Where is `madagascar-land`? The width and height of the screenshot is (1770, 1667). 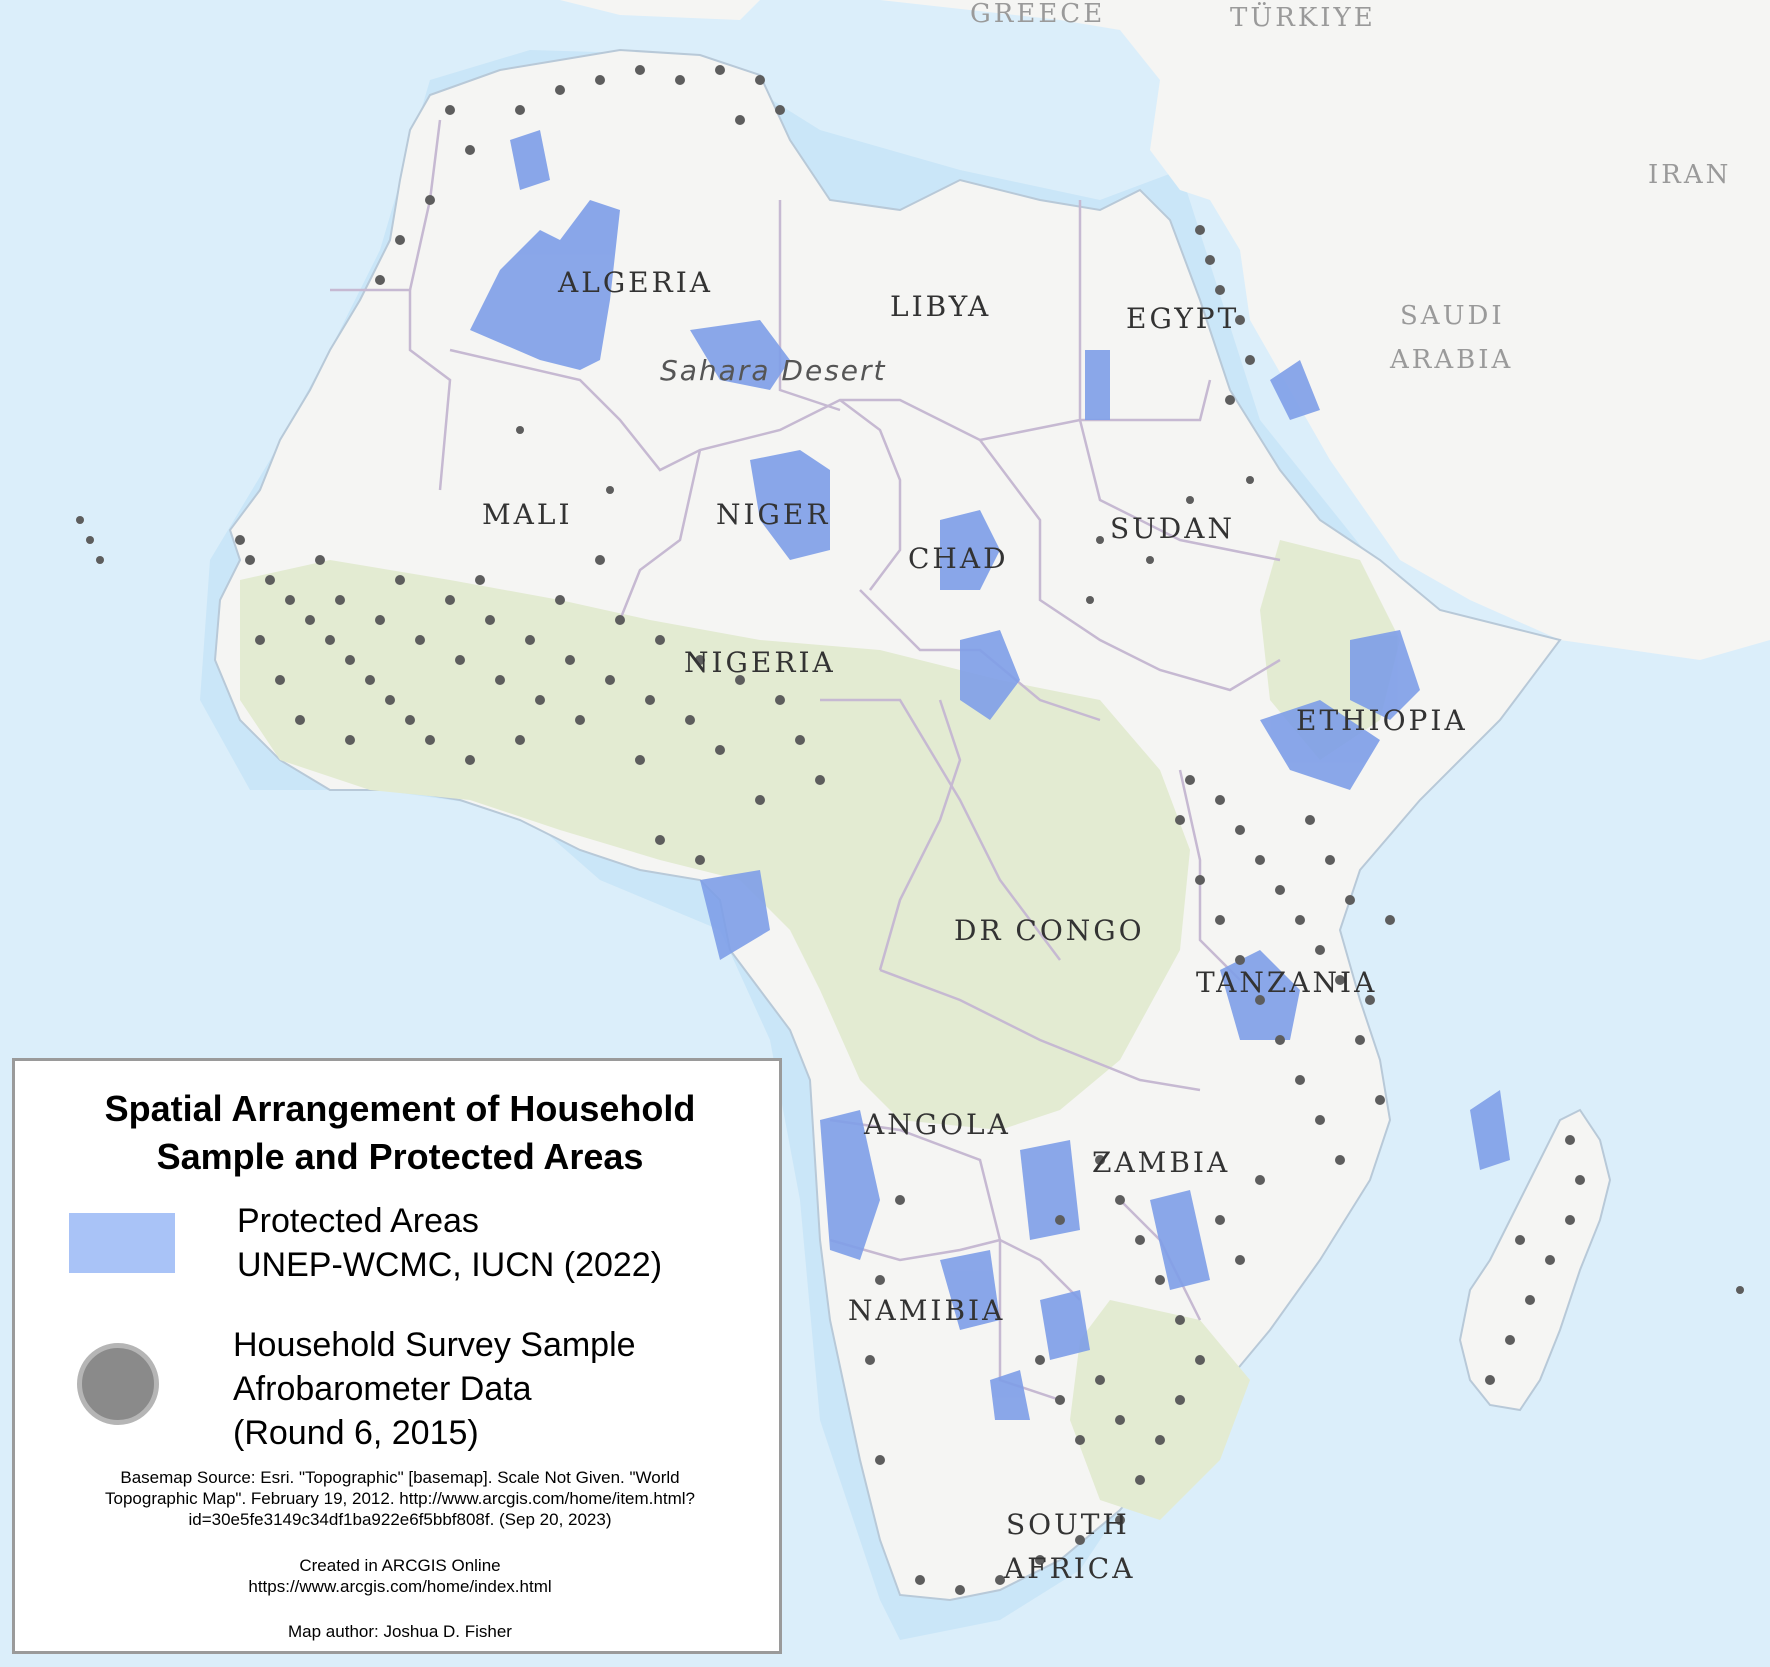
madagascar-land is located at coordinates (1535, 1260).